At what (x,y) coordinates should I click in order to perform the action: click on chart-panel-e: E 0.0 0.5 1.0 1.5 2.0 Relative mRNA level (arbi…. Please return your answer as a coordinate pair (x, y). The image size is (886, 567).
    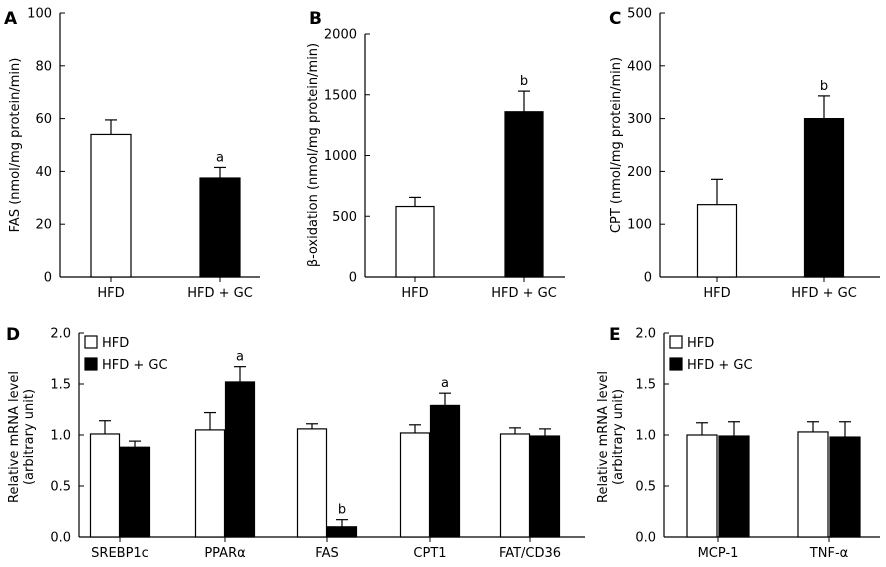
    Looking at the image, I should click on (738, 443).